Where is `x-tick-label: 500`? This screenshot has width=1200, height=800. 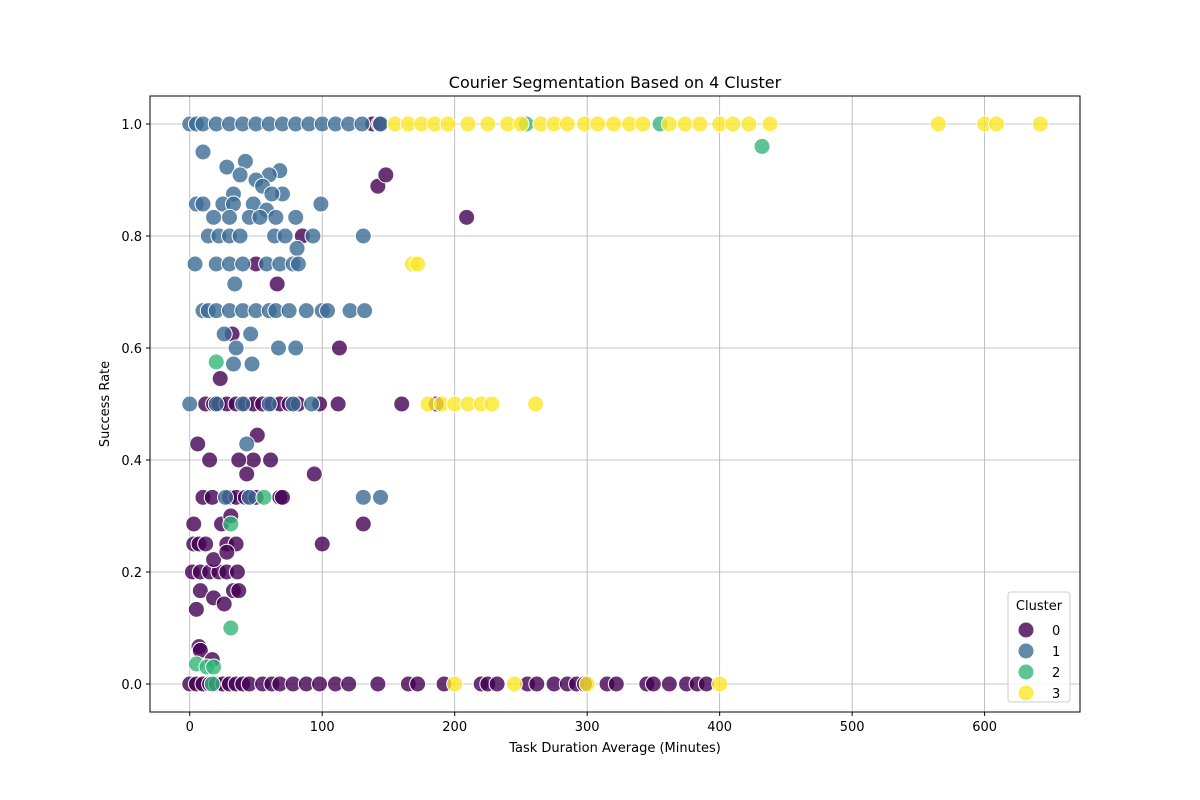
x-tick-label: 500 is located at coordinates (852, 727).